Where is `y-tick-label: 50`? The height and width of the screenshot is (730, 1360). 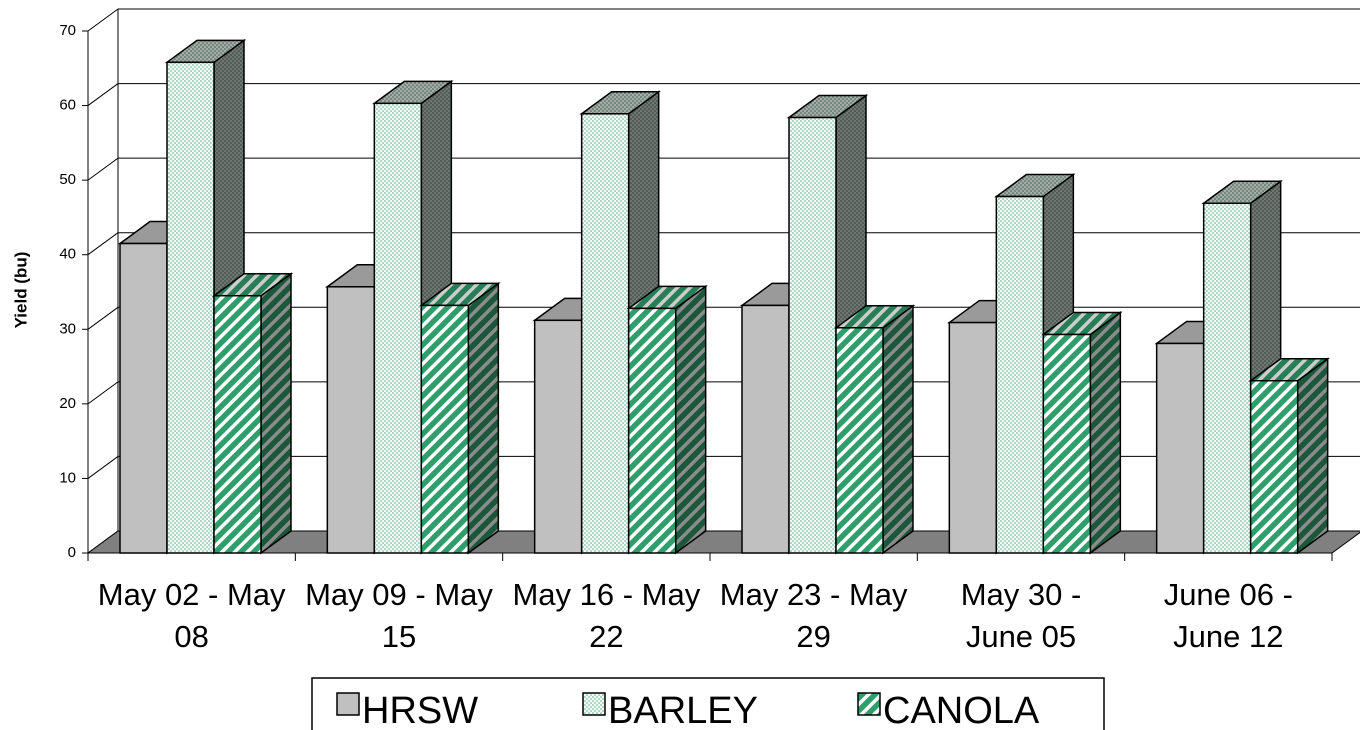 y-tick-label: 50 is located at coordinates (67, 179).